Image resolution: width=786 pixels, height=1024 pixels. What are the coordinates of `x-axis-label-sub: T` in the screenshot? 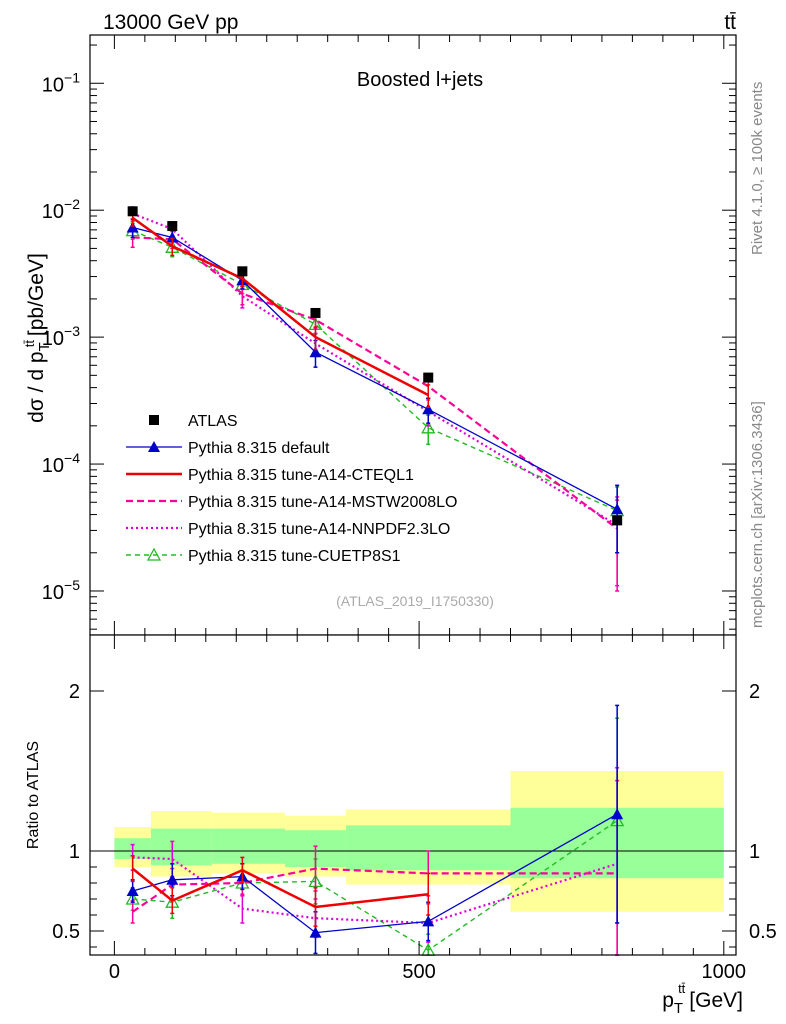 It's located at (678, 1008).